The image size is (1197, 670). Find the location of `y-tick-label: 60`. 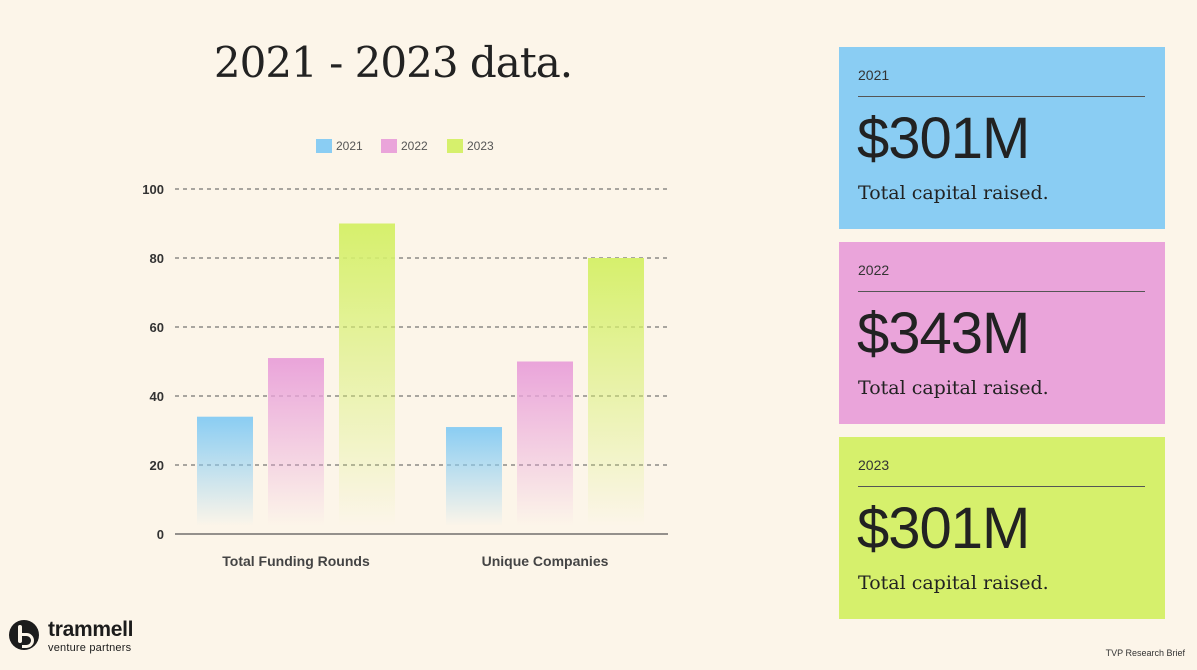

y-tick-label: 60 is located at coordinates (157, 327).